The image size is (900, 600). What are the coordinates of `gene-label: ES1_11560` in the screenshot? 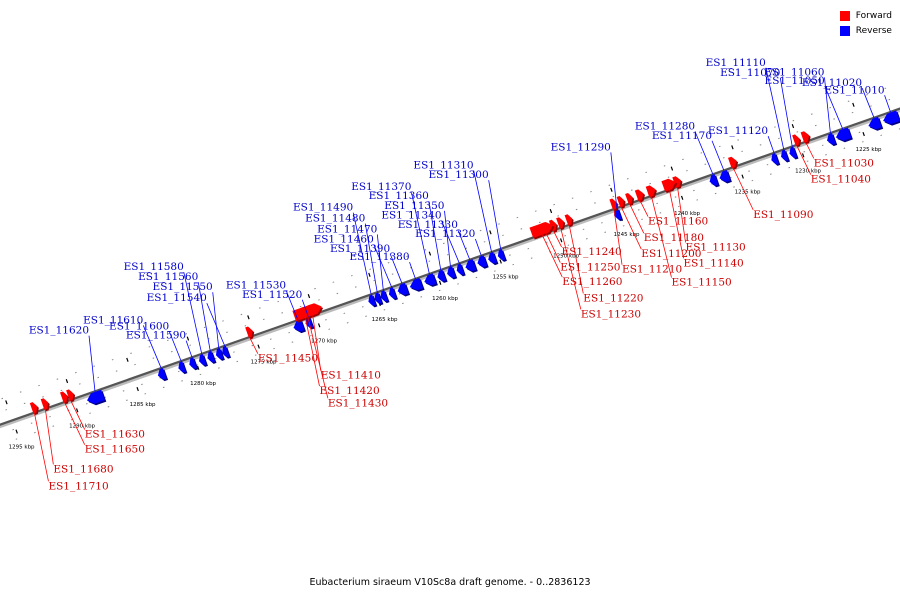 It's located at (168, 277).